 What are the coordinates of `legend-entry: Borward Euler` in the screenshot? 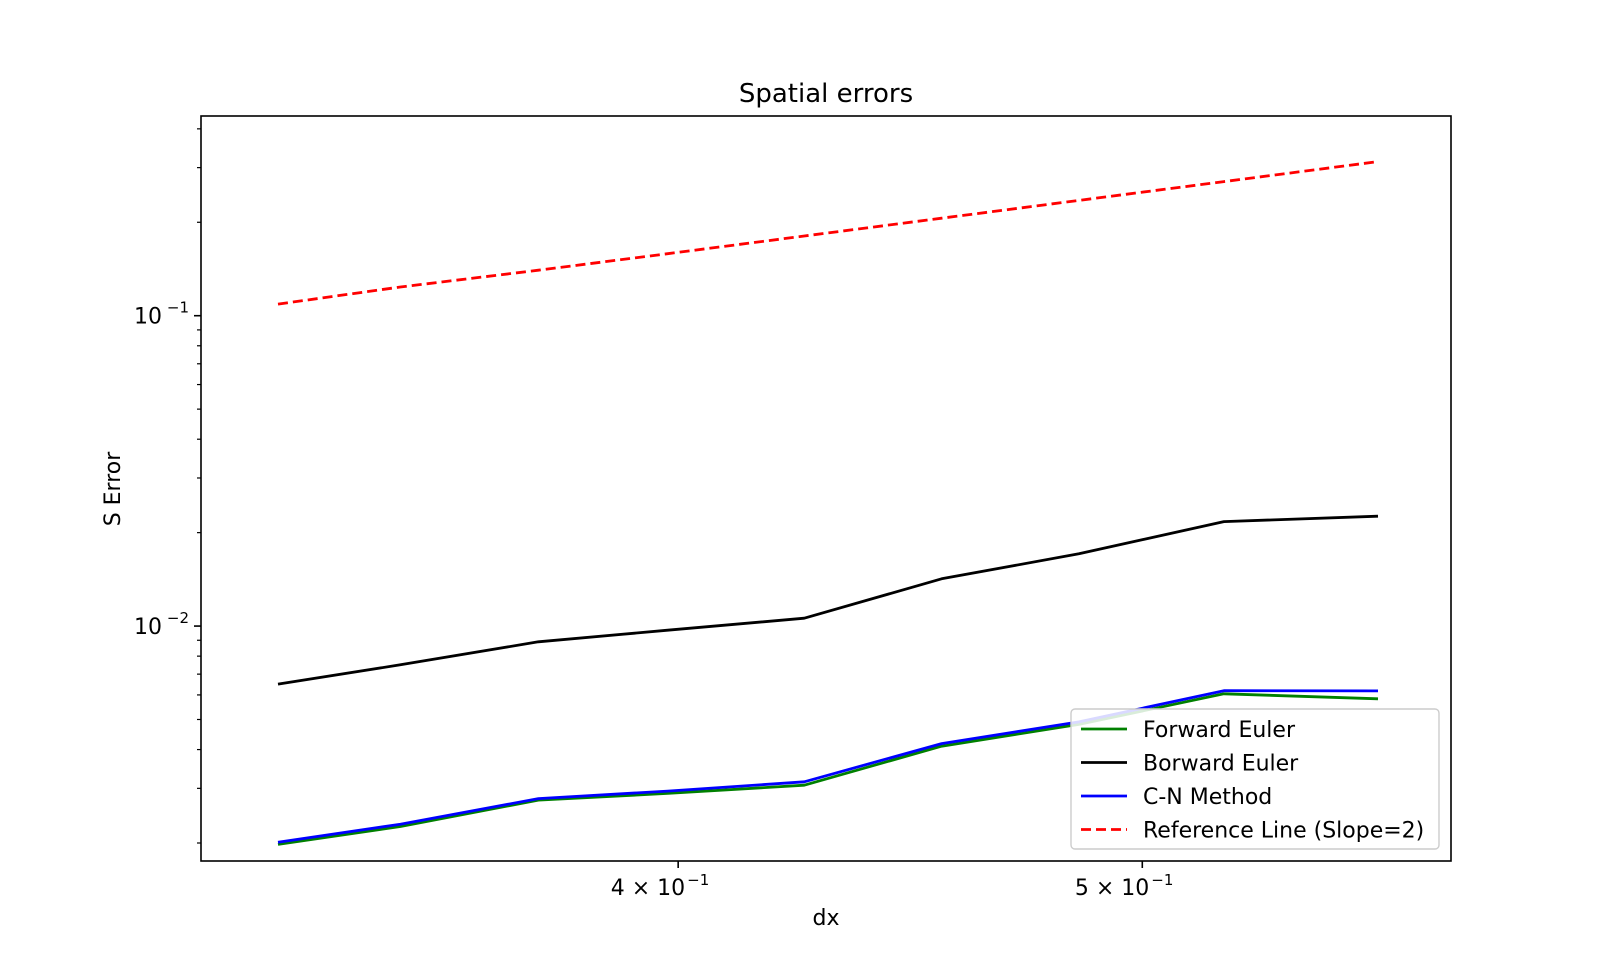 It's located at (1190, 764).